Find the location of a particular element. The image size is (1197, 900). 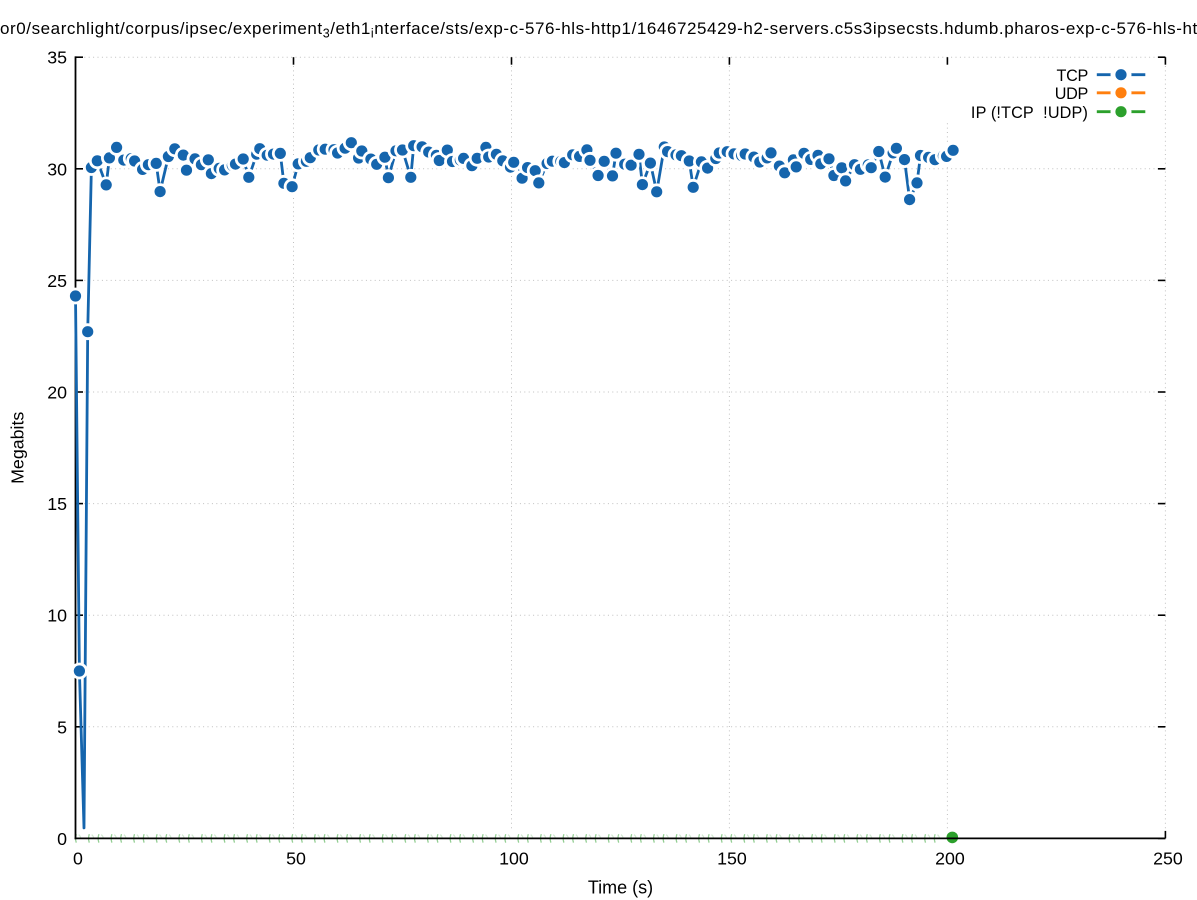

svg-text: IP (!TCP !UDP) is located at coordinates (1029, 113).